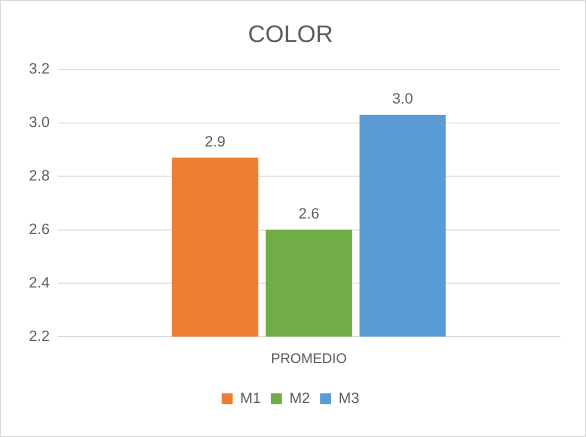 The image size is (586, 437). Describe the element at coordinates (215, 141) in the screenshot. I see `data-label: 2.9` at that location.